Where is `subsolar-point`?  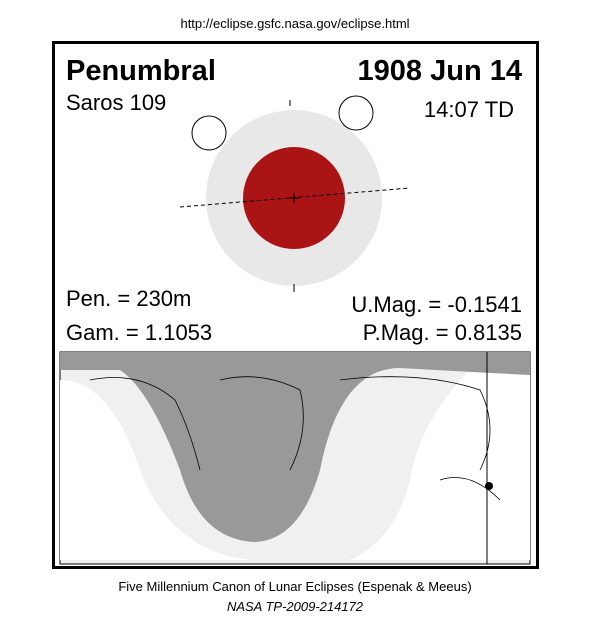
subsolar-point is located at coordinates (489, 486).